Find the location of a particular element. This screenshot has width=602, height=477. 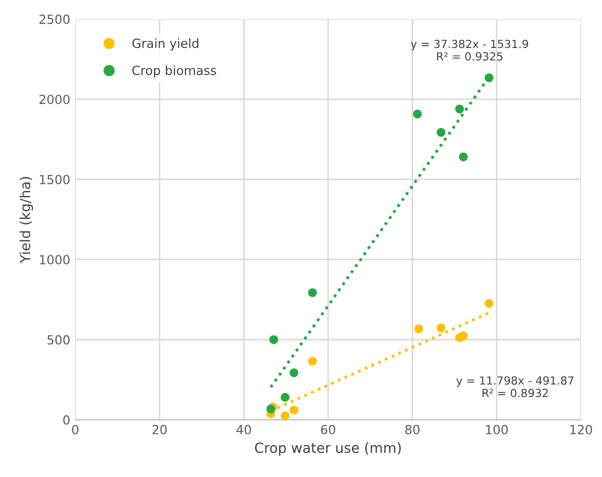

x-tick-label: 120 is located at coordinates (581, 429).